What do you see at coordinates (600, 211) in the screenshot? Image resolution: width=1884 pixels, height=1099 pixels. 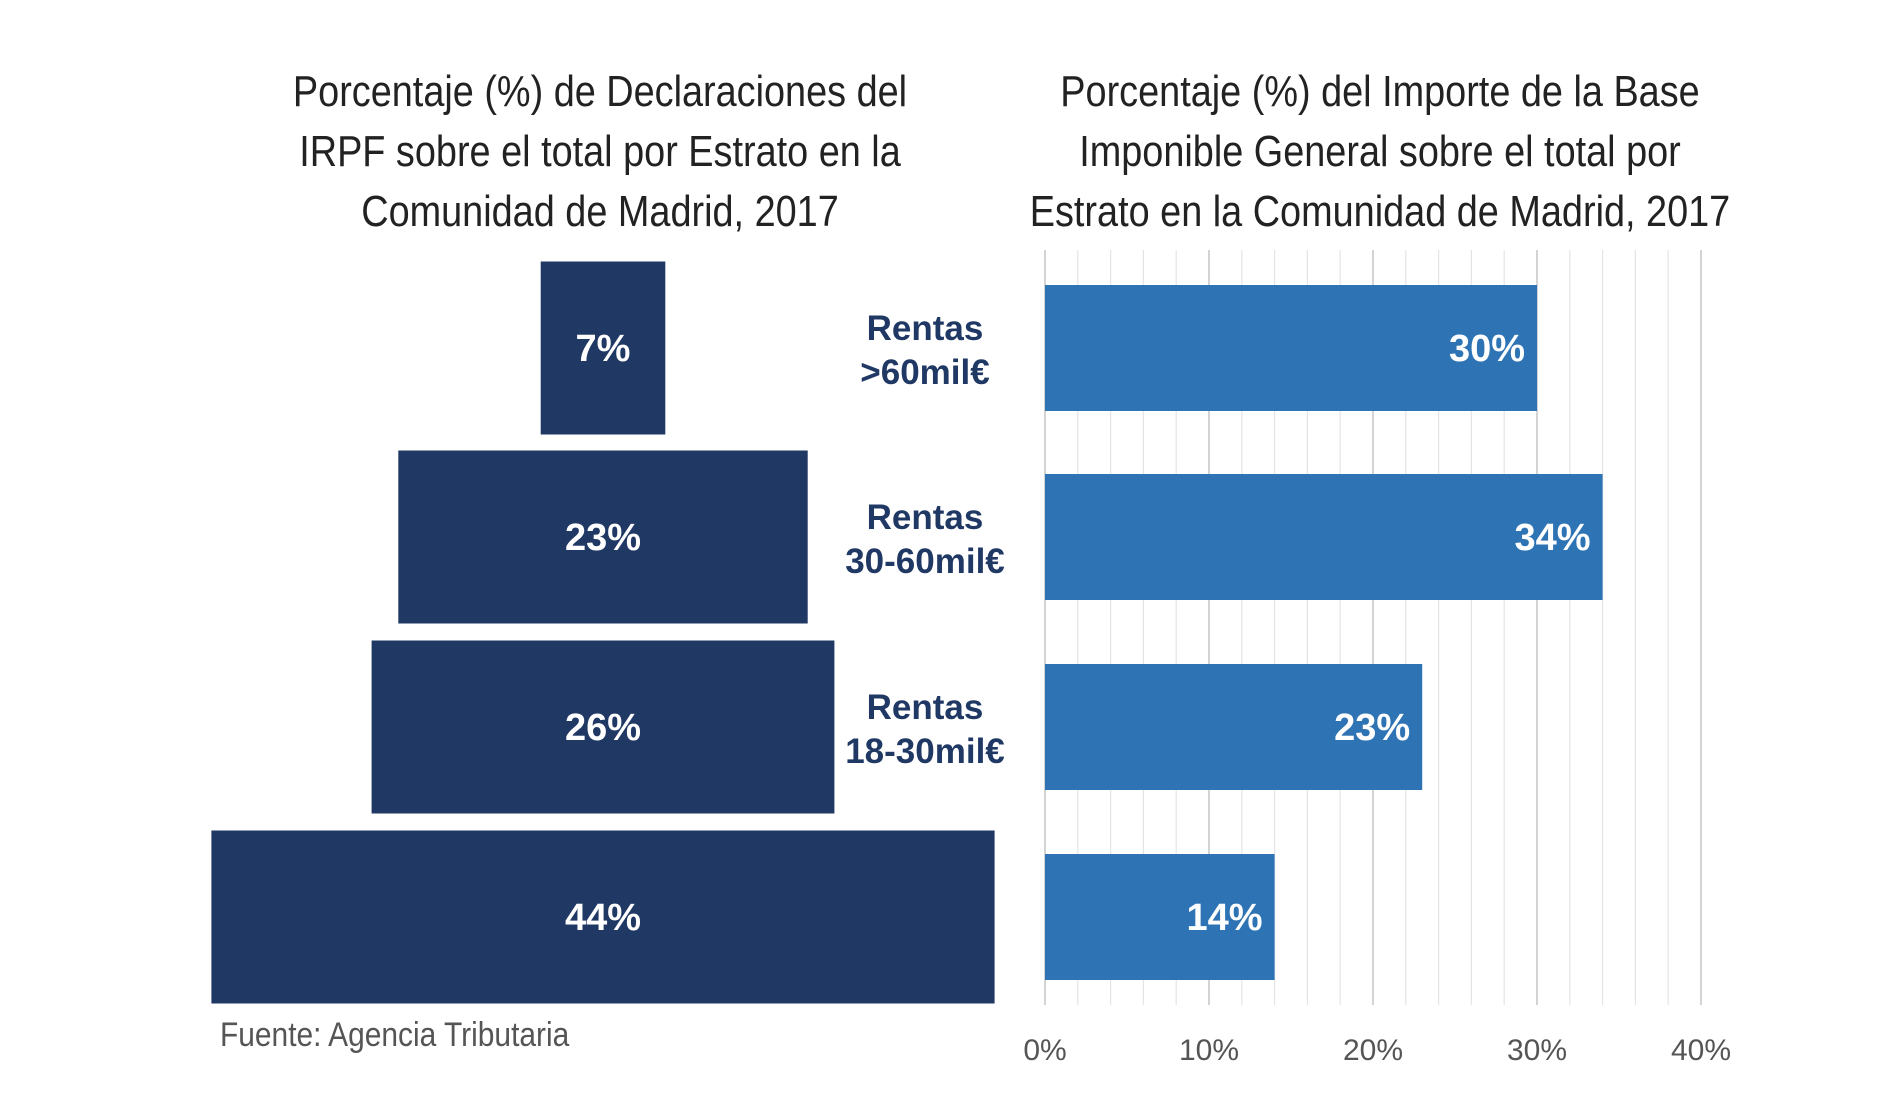 I see `left-title-line: Comunidad de Madrid, 2017` at bounding box center [600, 211].